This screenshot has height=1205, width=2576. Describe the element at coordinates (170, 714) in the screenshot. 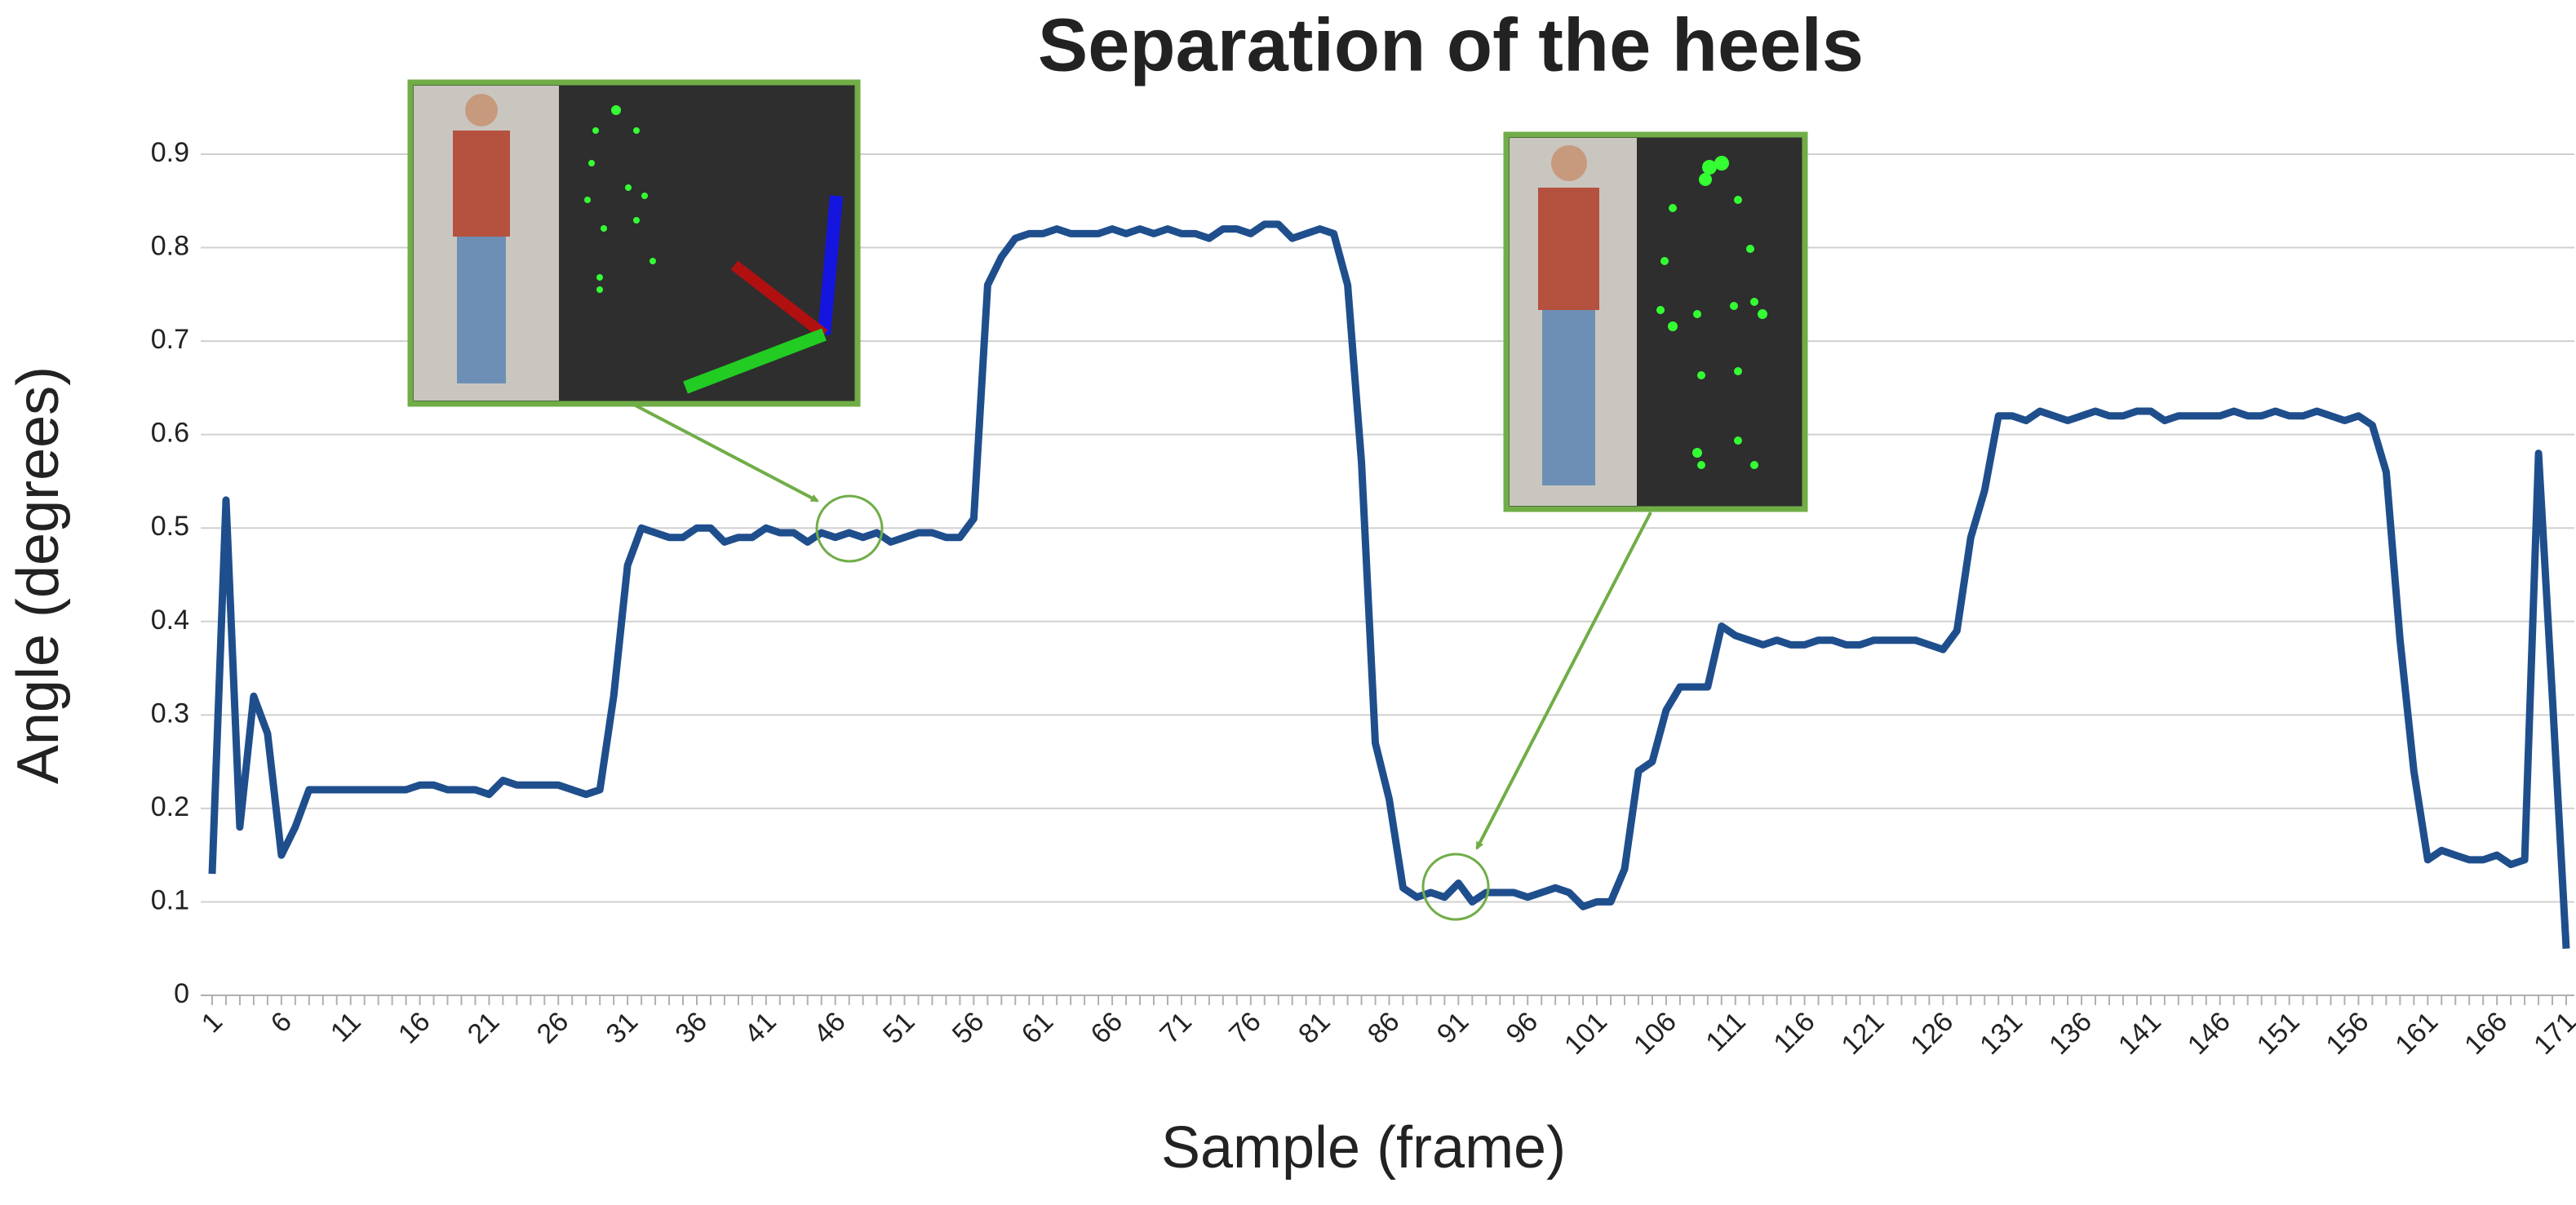

I see `y-tick-label: 0.3` at that location.